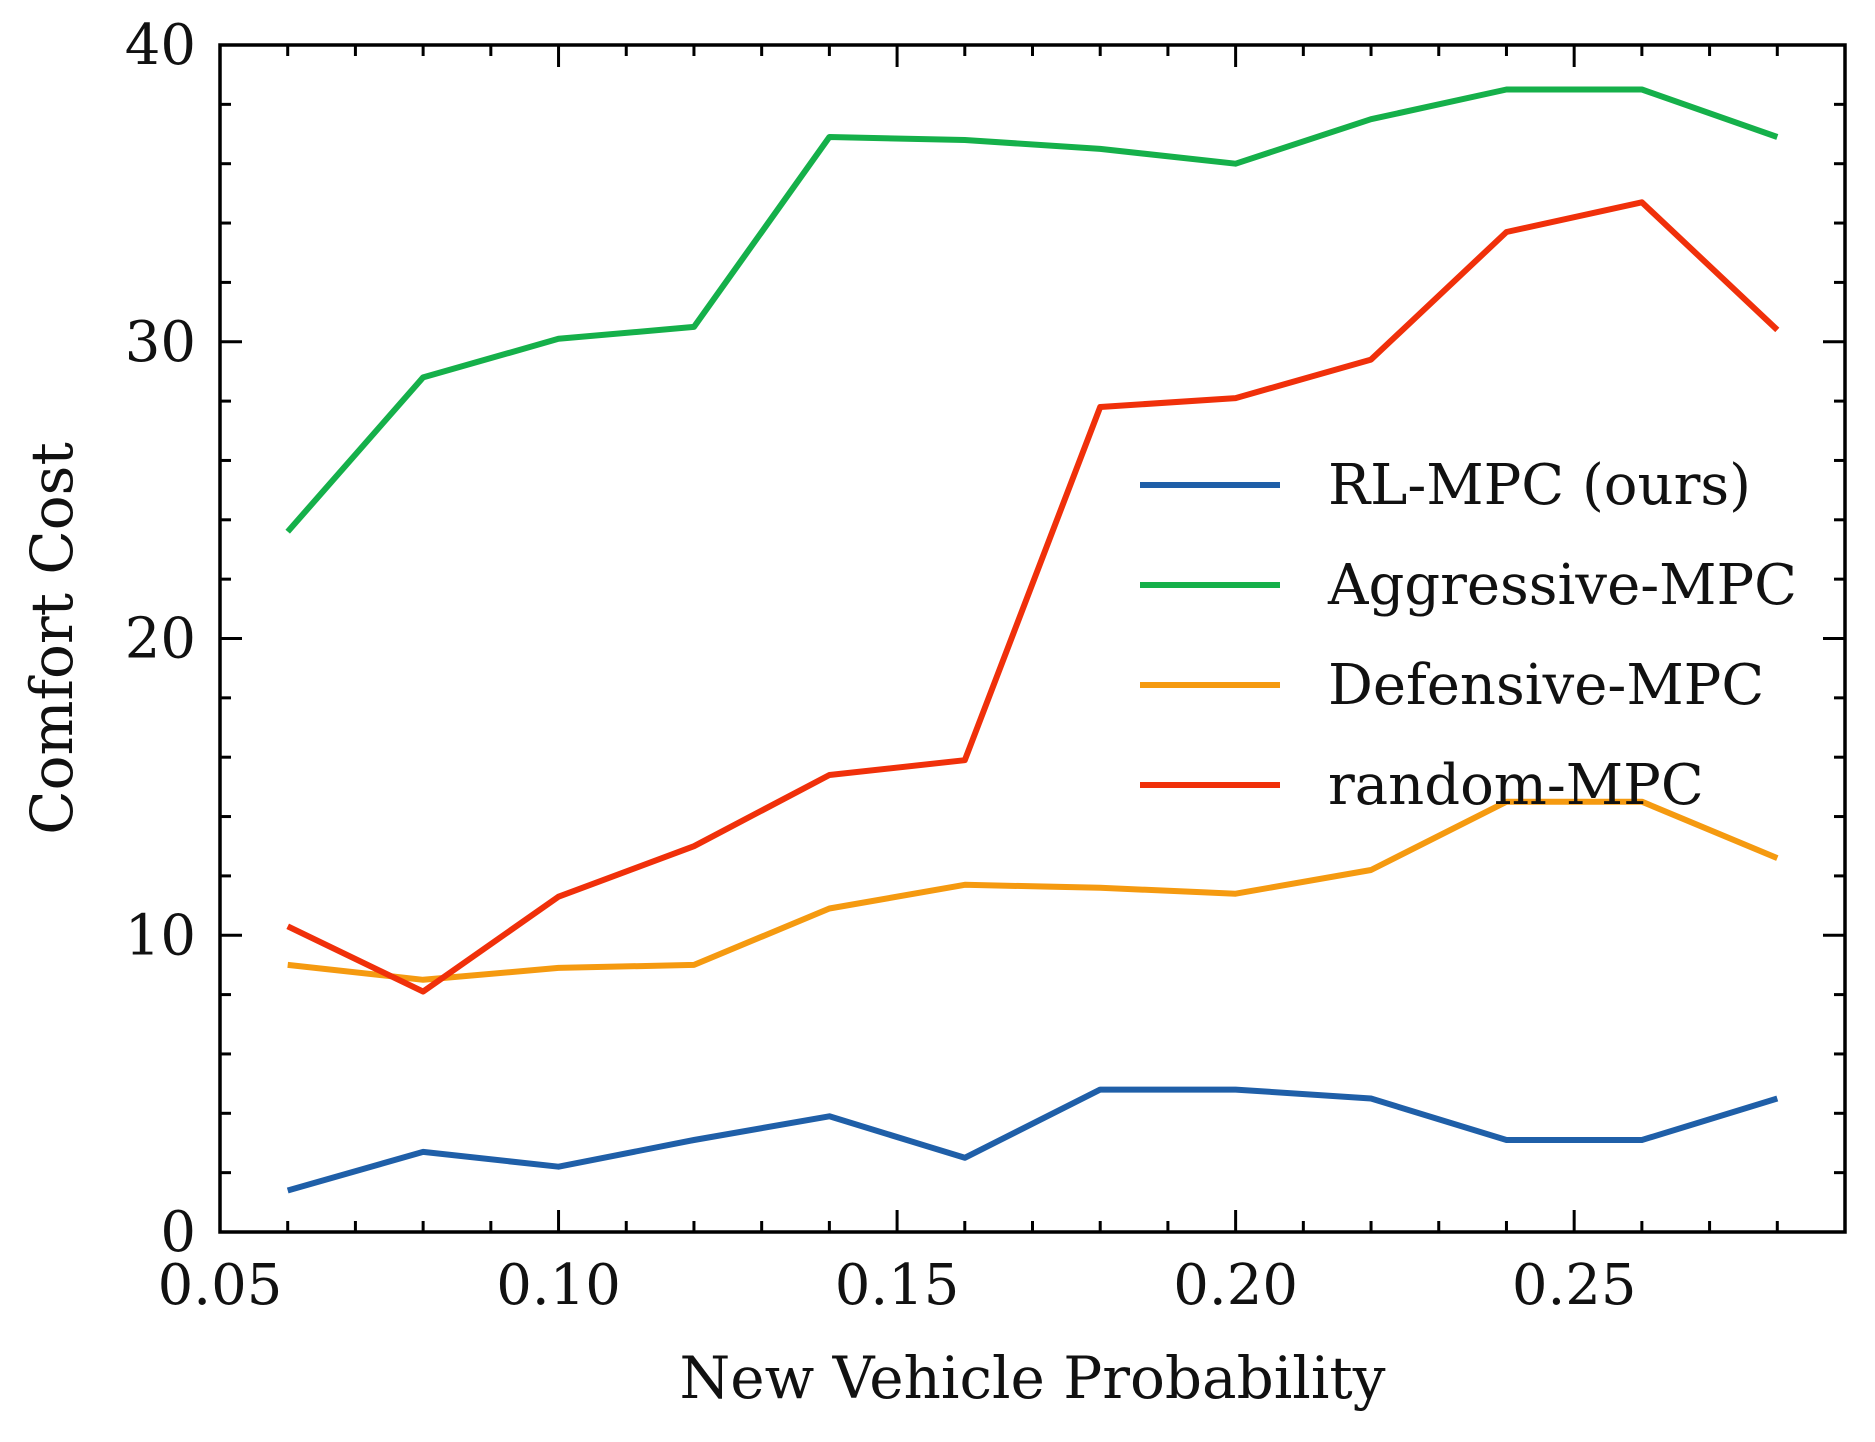 This screenshot has width=1875, height=1442. Describe the element at coordinates (178, 1232) in the screenshot. I see `y-tick-label: 0` at that location.